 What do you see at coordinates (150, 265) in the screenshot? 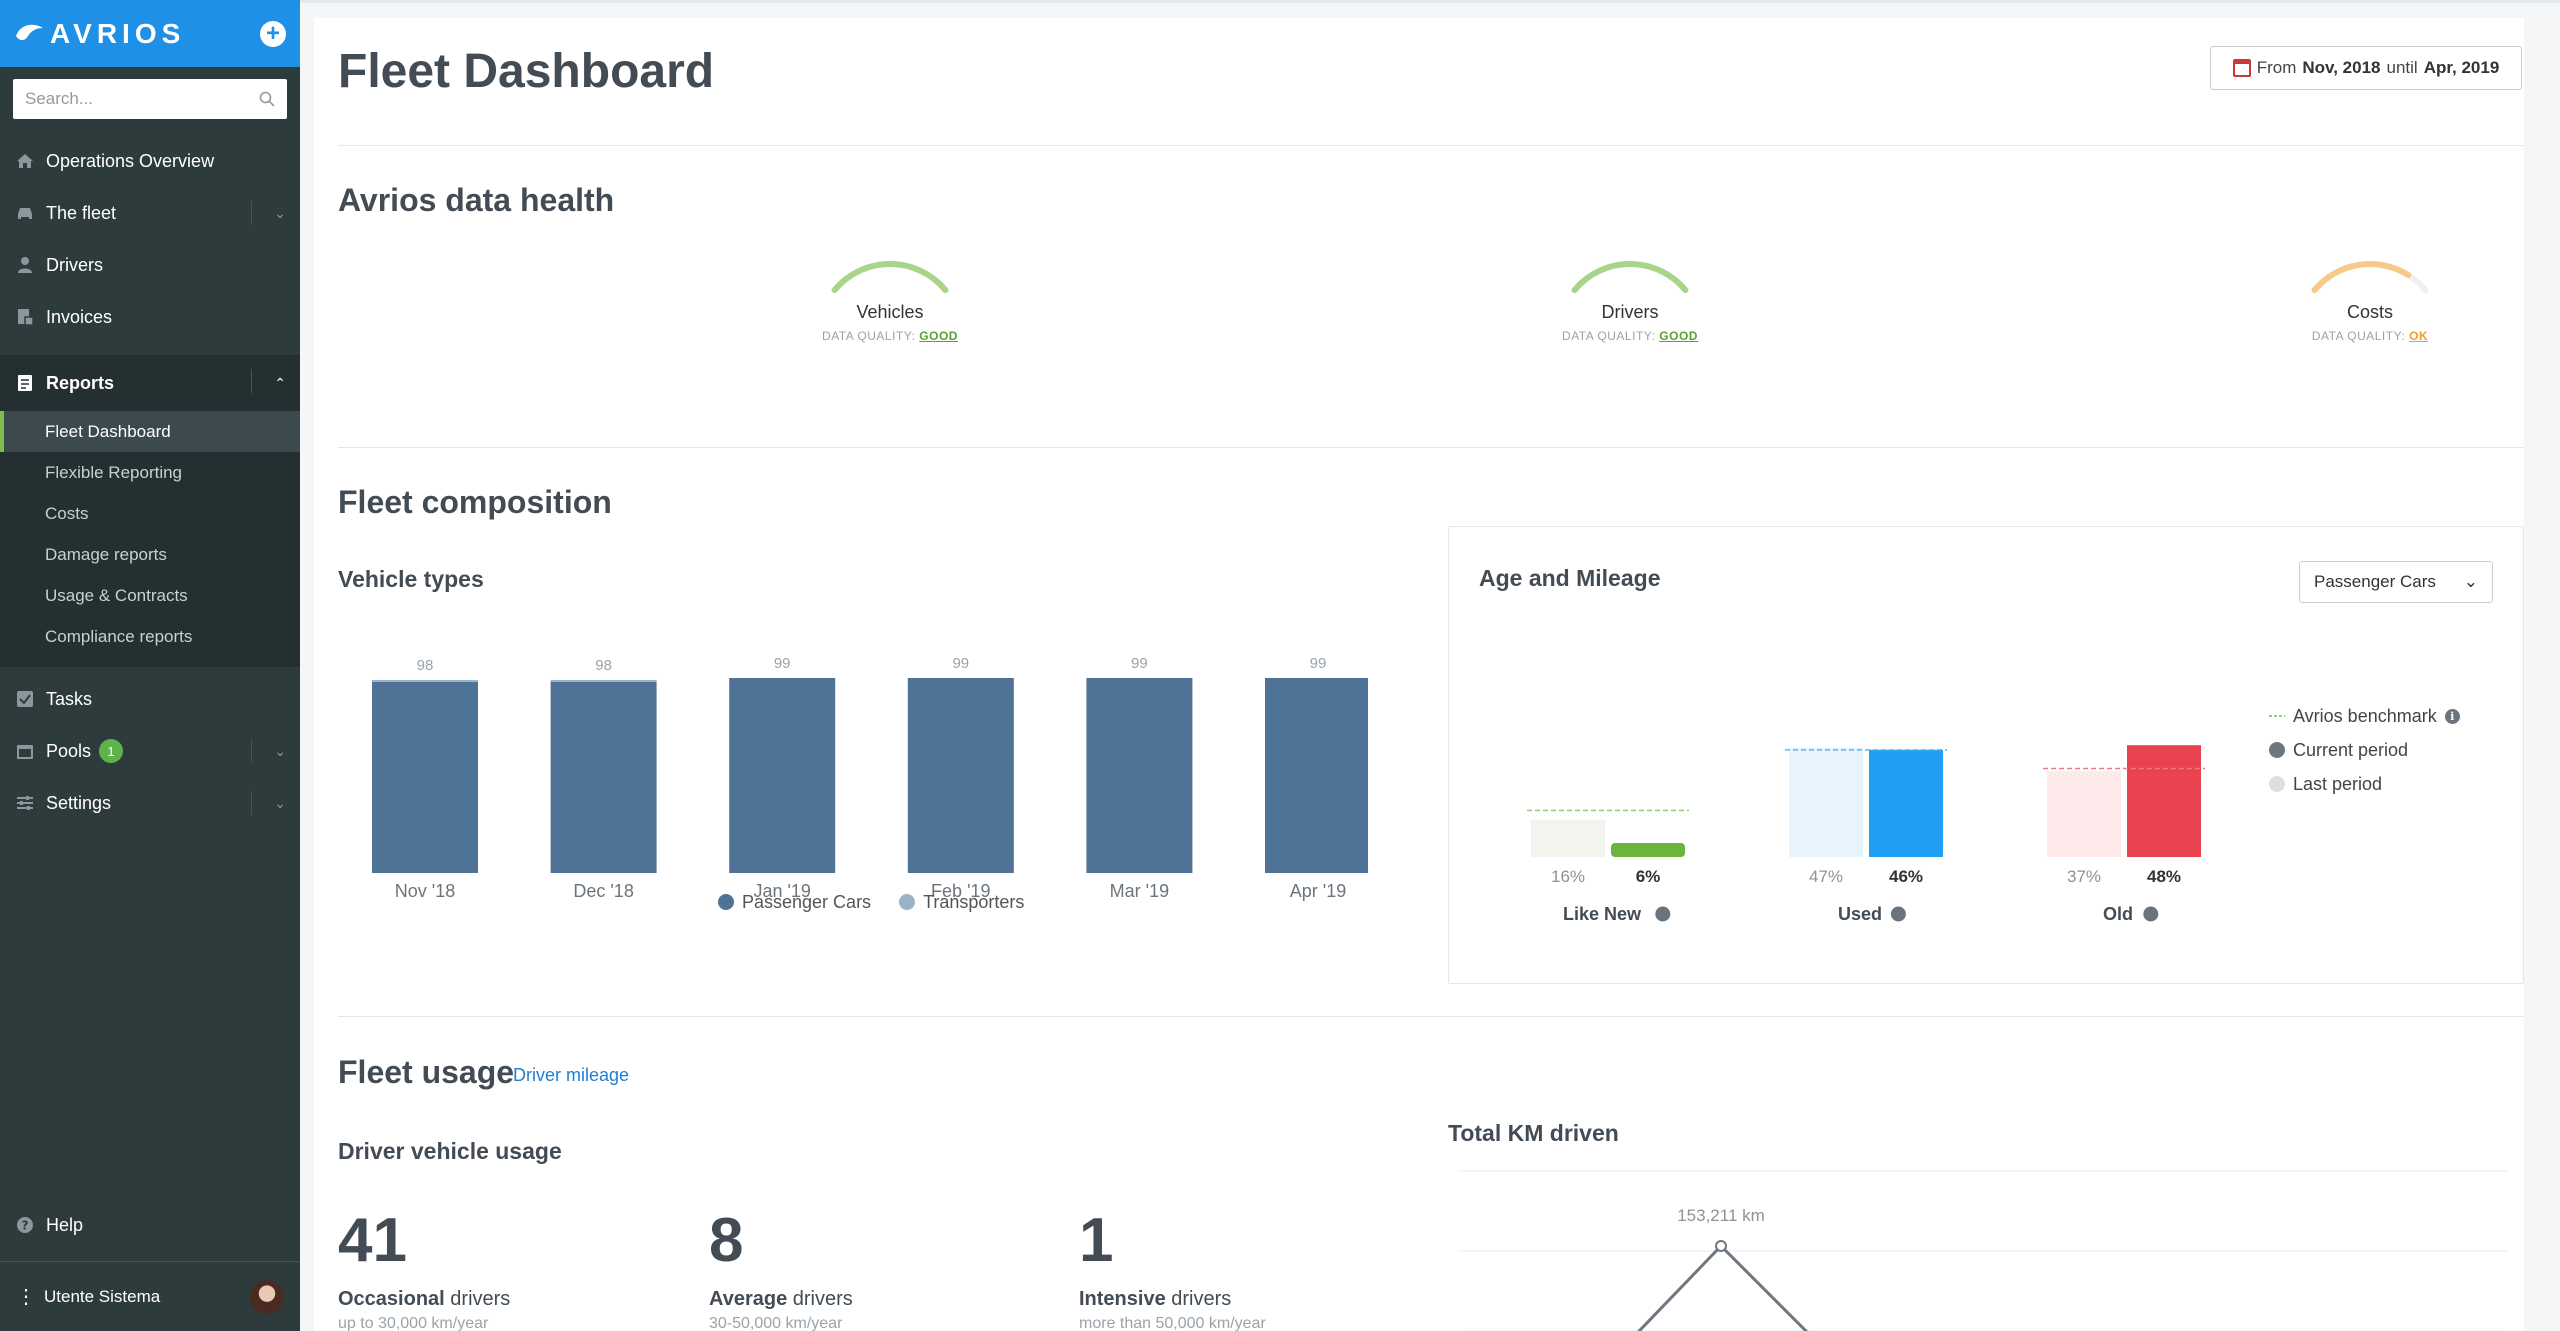
I see `sidebar-item-drivers: Drivers` at bounding box center [150, 265].